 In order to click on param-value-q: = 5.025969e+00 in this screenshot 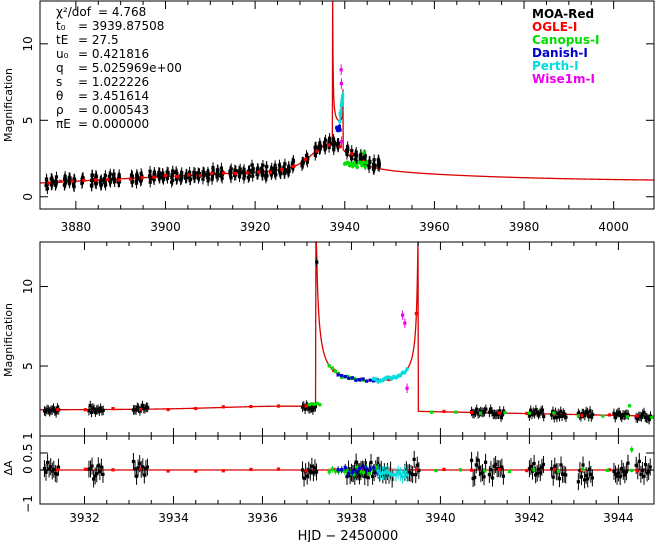, I will do `click(130, 68)`.